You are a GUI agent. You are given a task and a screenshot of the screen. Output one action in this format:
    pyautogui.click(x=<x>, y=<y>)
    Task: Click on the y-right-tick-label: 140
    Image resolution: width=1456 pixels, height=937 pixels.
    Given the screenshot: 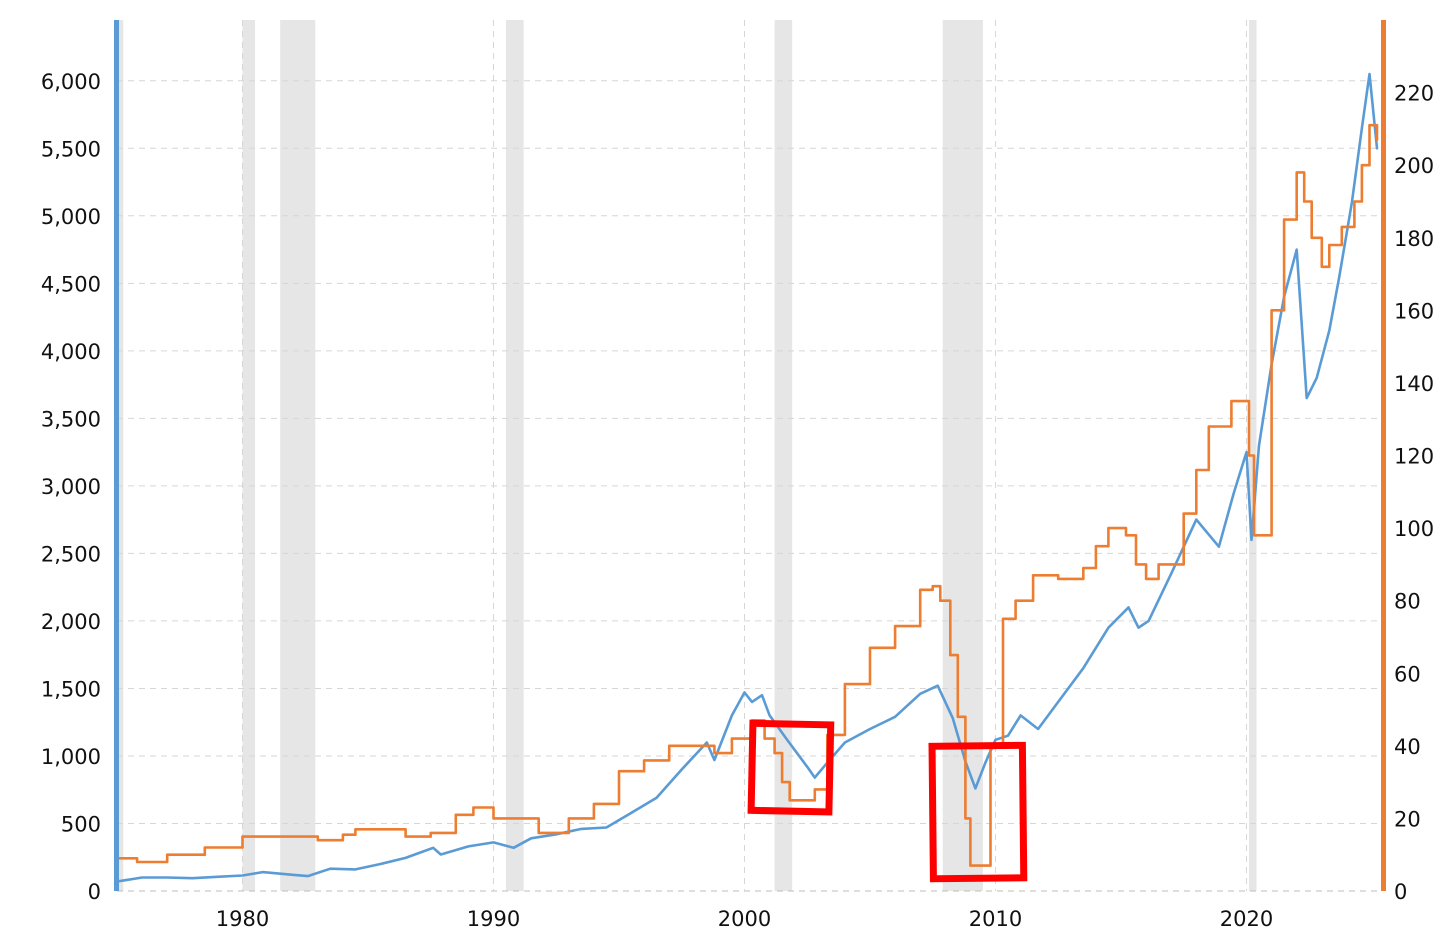 What is the action you would take?
    pyautogui.click(x=1414, y=384)
    